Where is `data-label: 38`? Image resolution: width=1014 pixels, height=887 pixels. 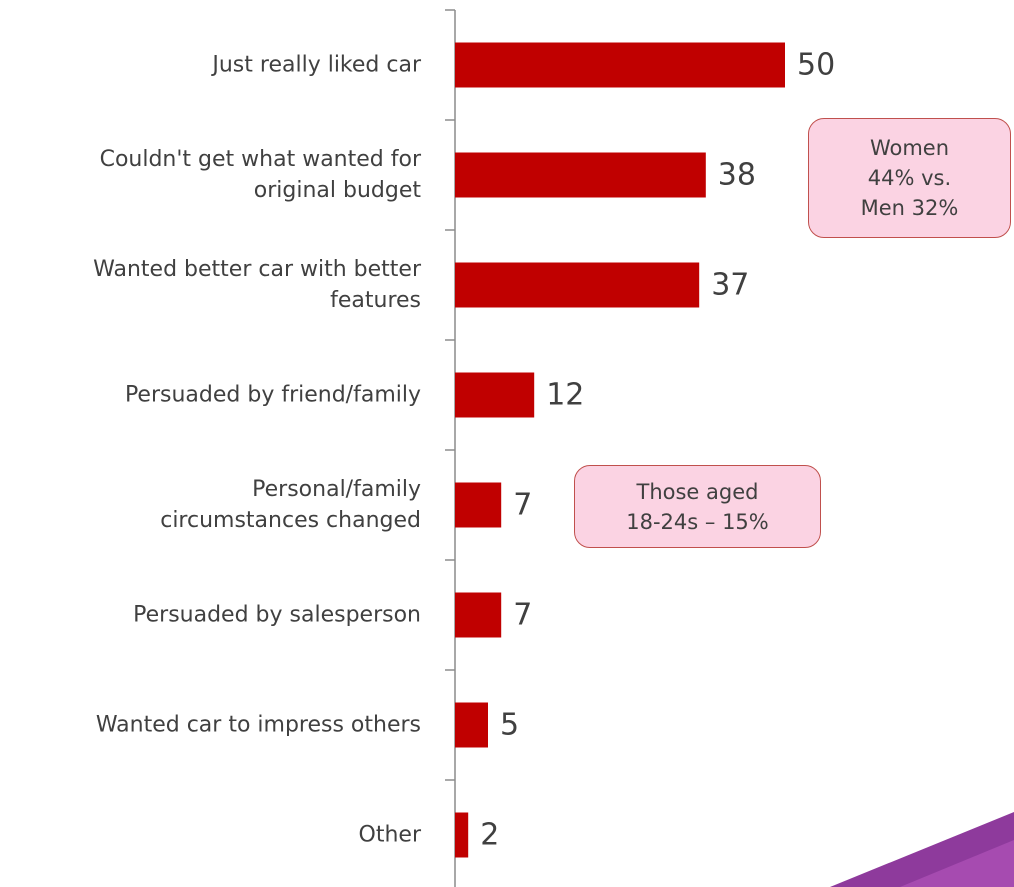
data-label: 38 is located at coordinates (736, 175).